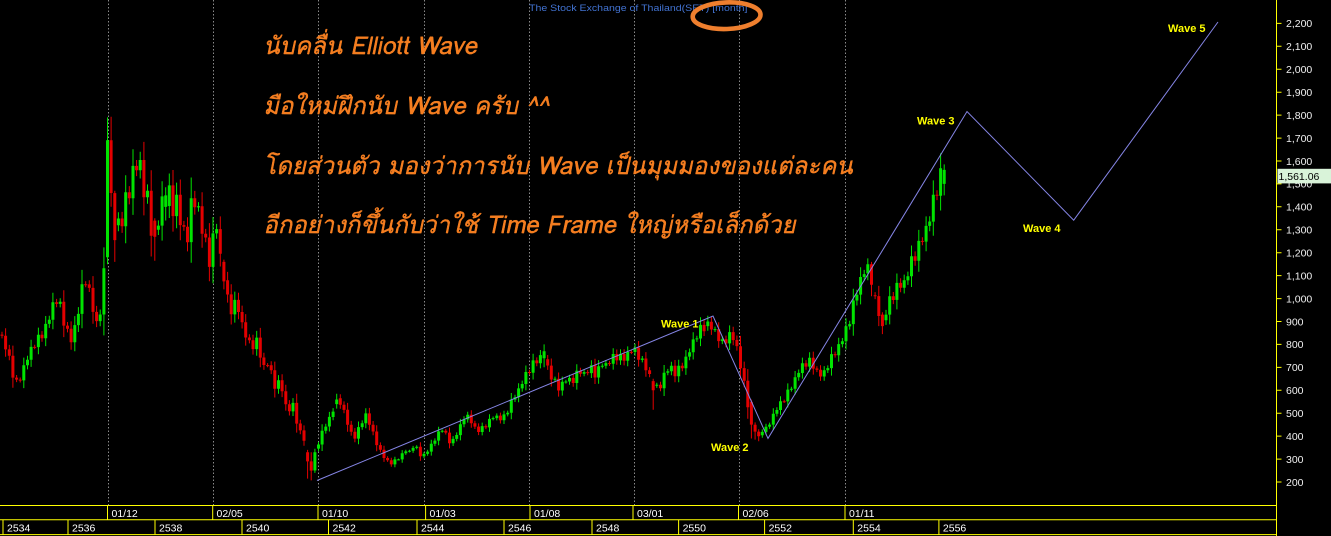 The width and height of the screenshot is (1331, 536). I want to click on svg-text: 2536, so click(84, 529).